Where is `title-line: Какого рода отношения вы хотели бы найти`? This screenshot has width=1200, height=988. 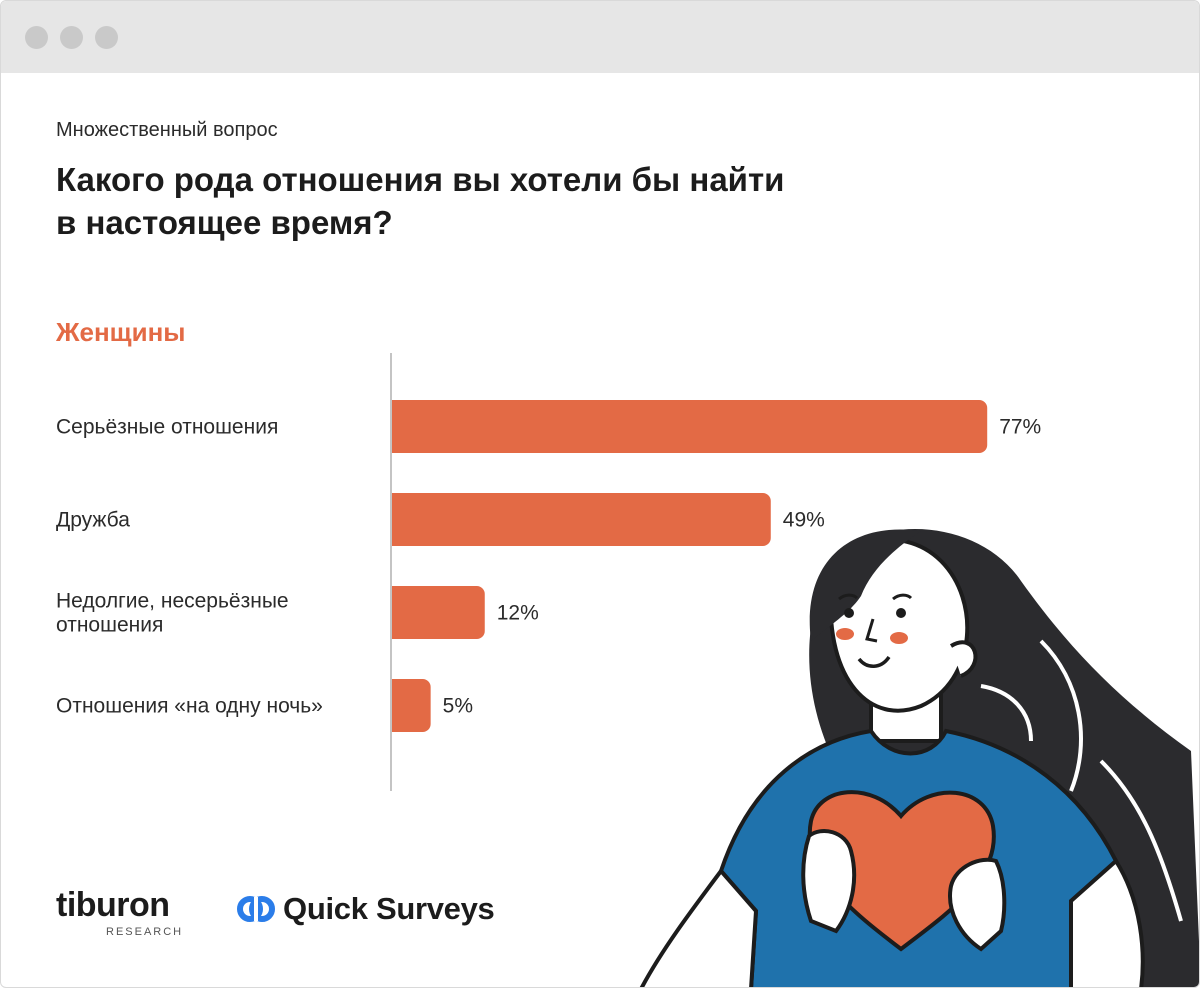
title-line: Какого рода отношения вы хотели бы найти is located at coordinates (420, 179).